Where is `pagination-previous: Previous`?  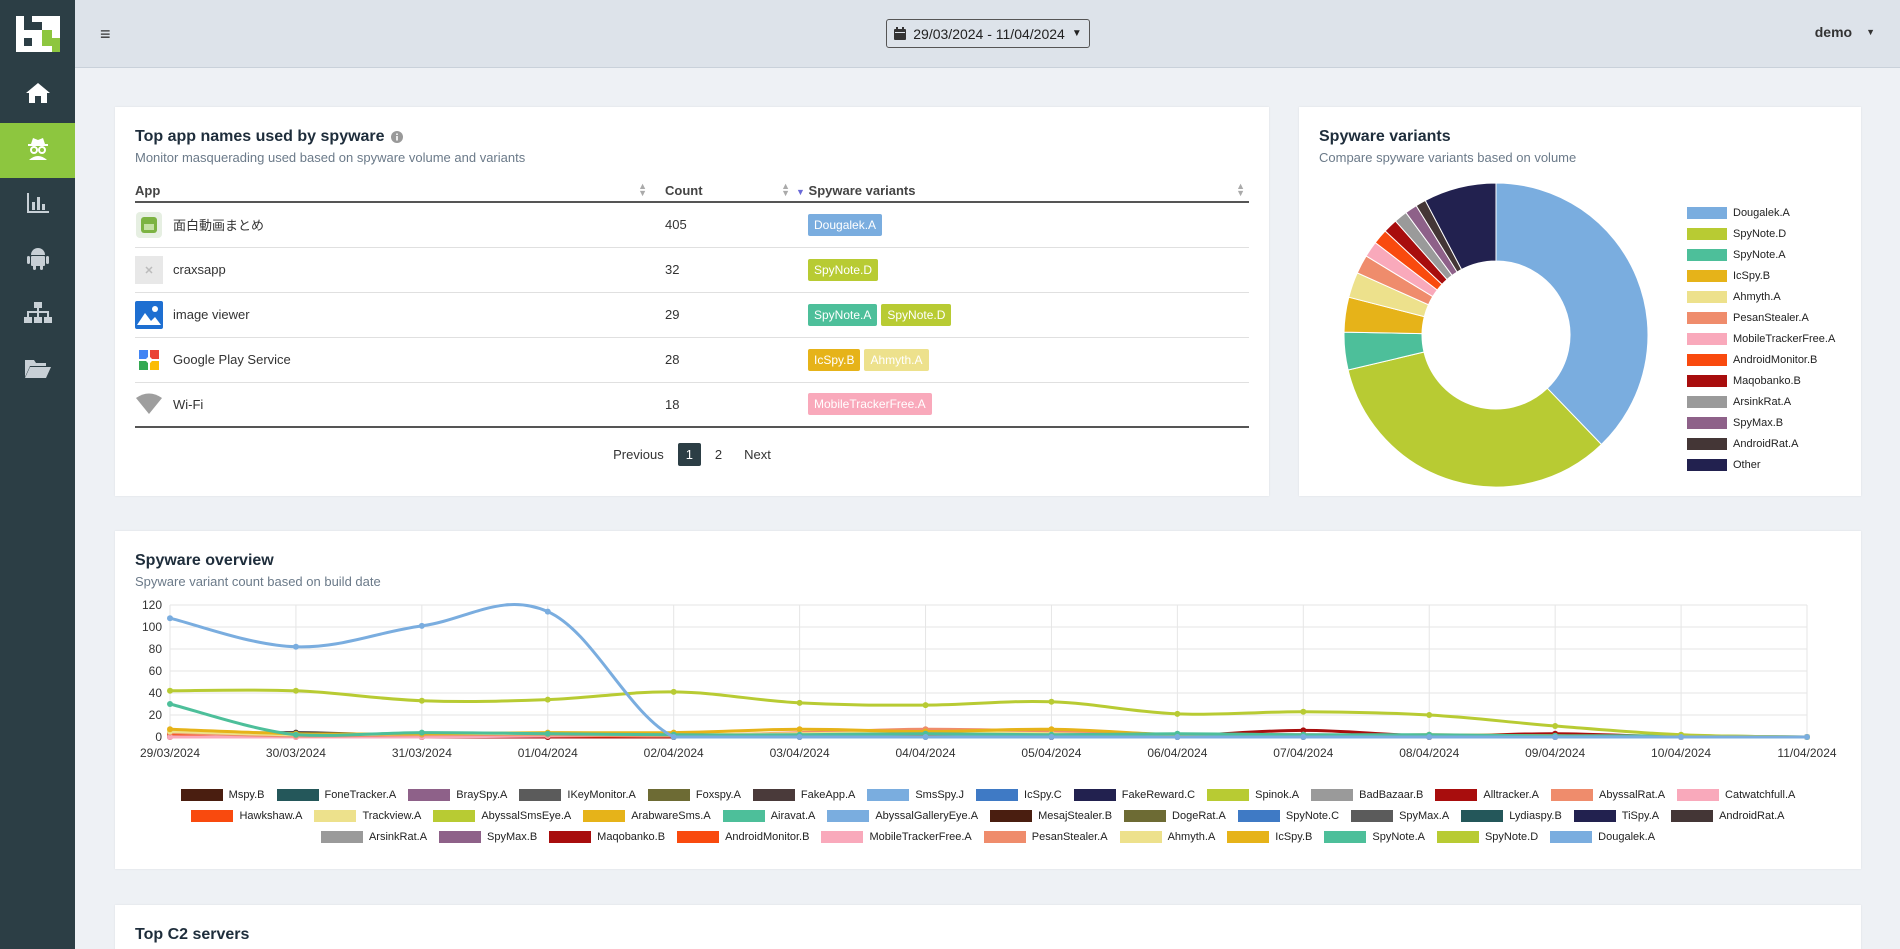 pagination-previous: Previous is located at coordinates (638, 454).